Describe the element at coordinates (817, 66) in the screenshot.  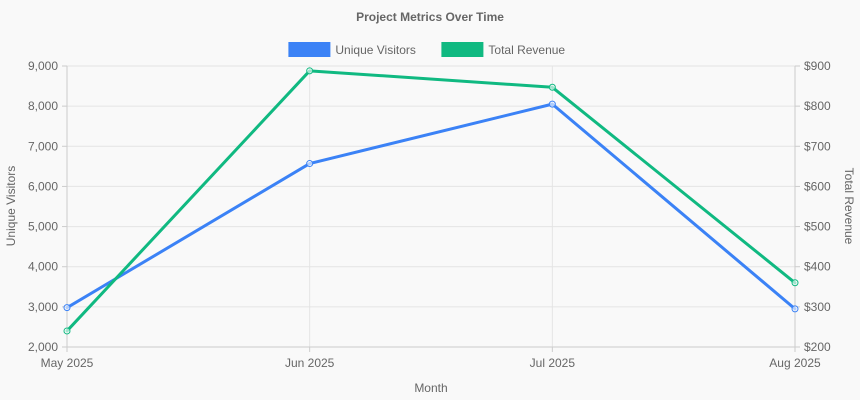
I see `y-right-tick-label: $900` at that location.